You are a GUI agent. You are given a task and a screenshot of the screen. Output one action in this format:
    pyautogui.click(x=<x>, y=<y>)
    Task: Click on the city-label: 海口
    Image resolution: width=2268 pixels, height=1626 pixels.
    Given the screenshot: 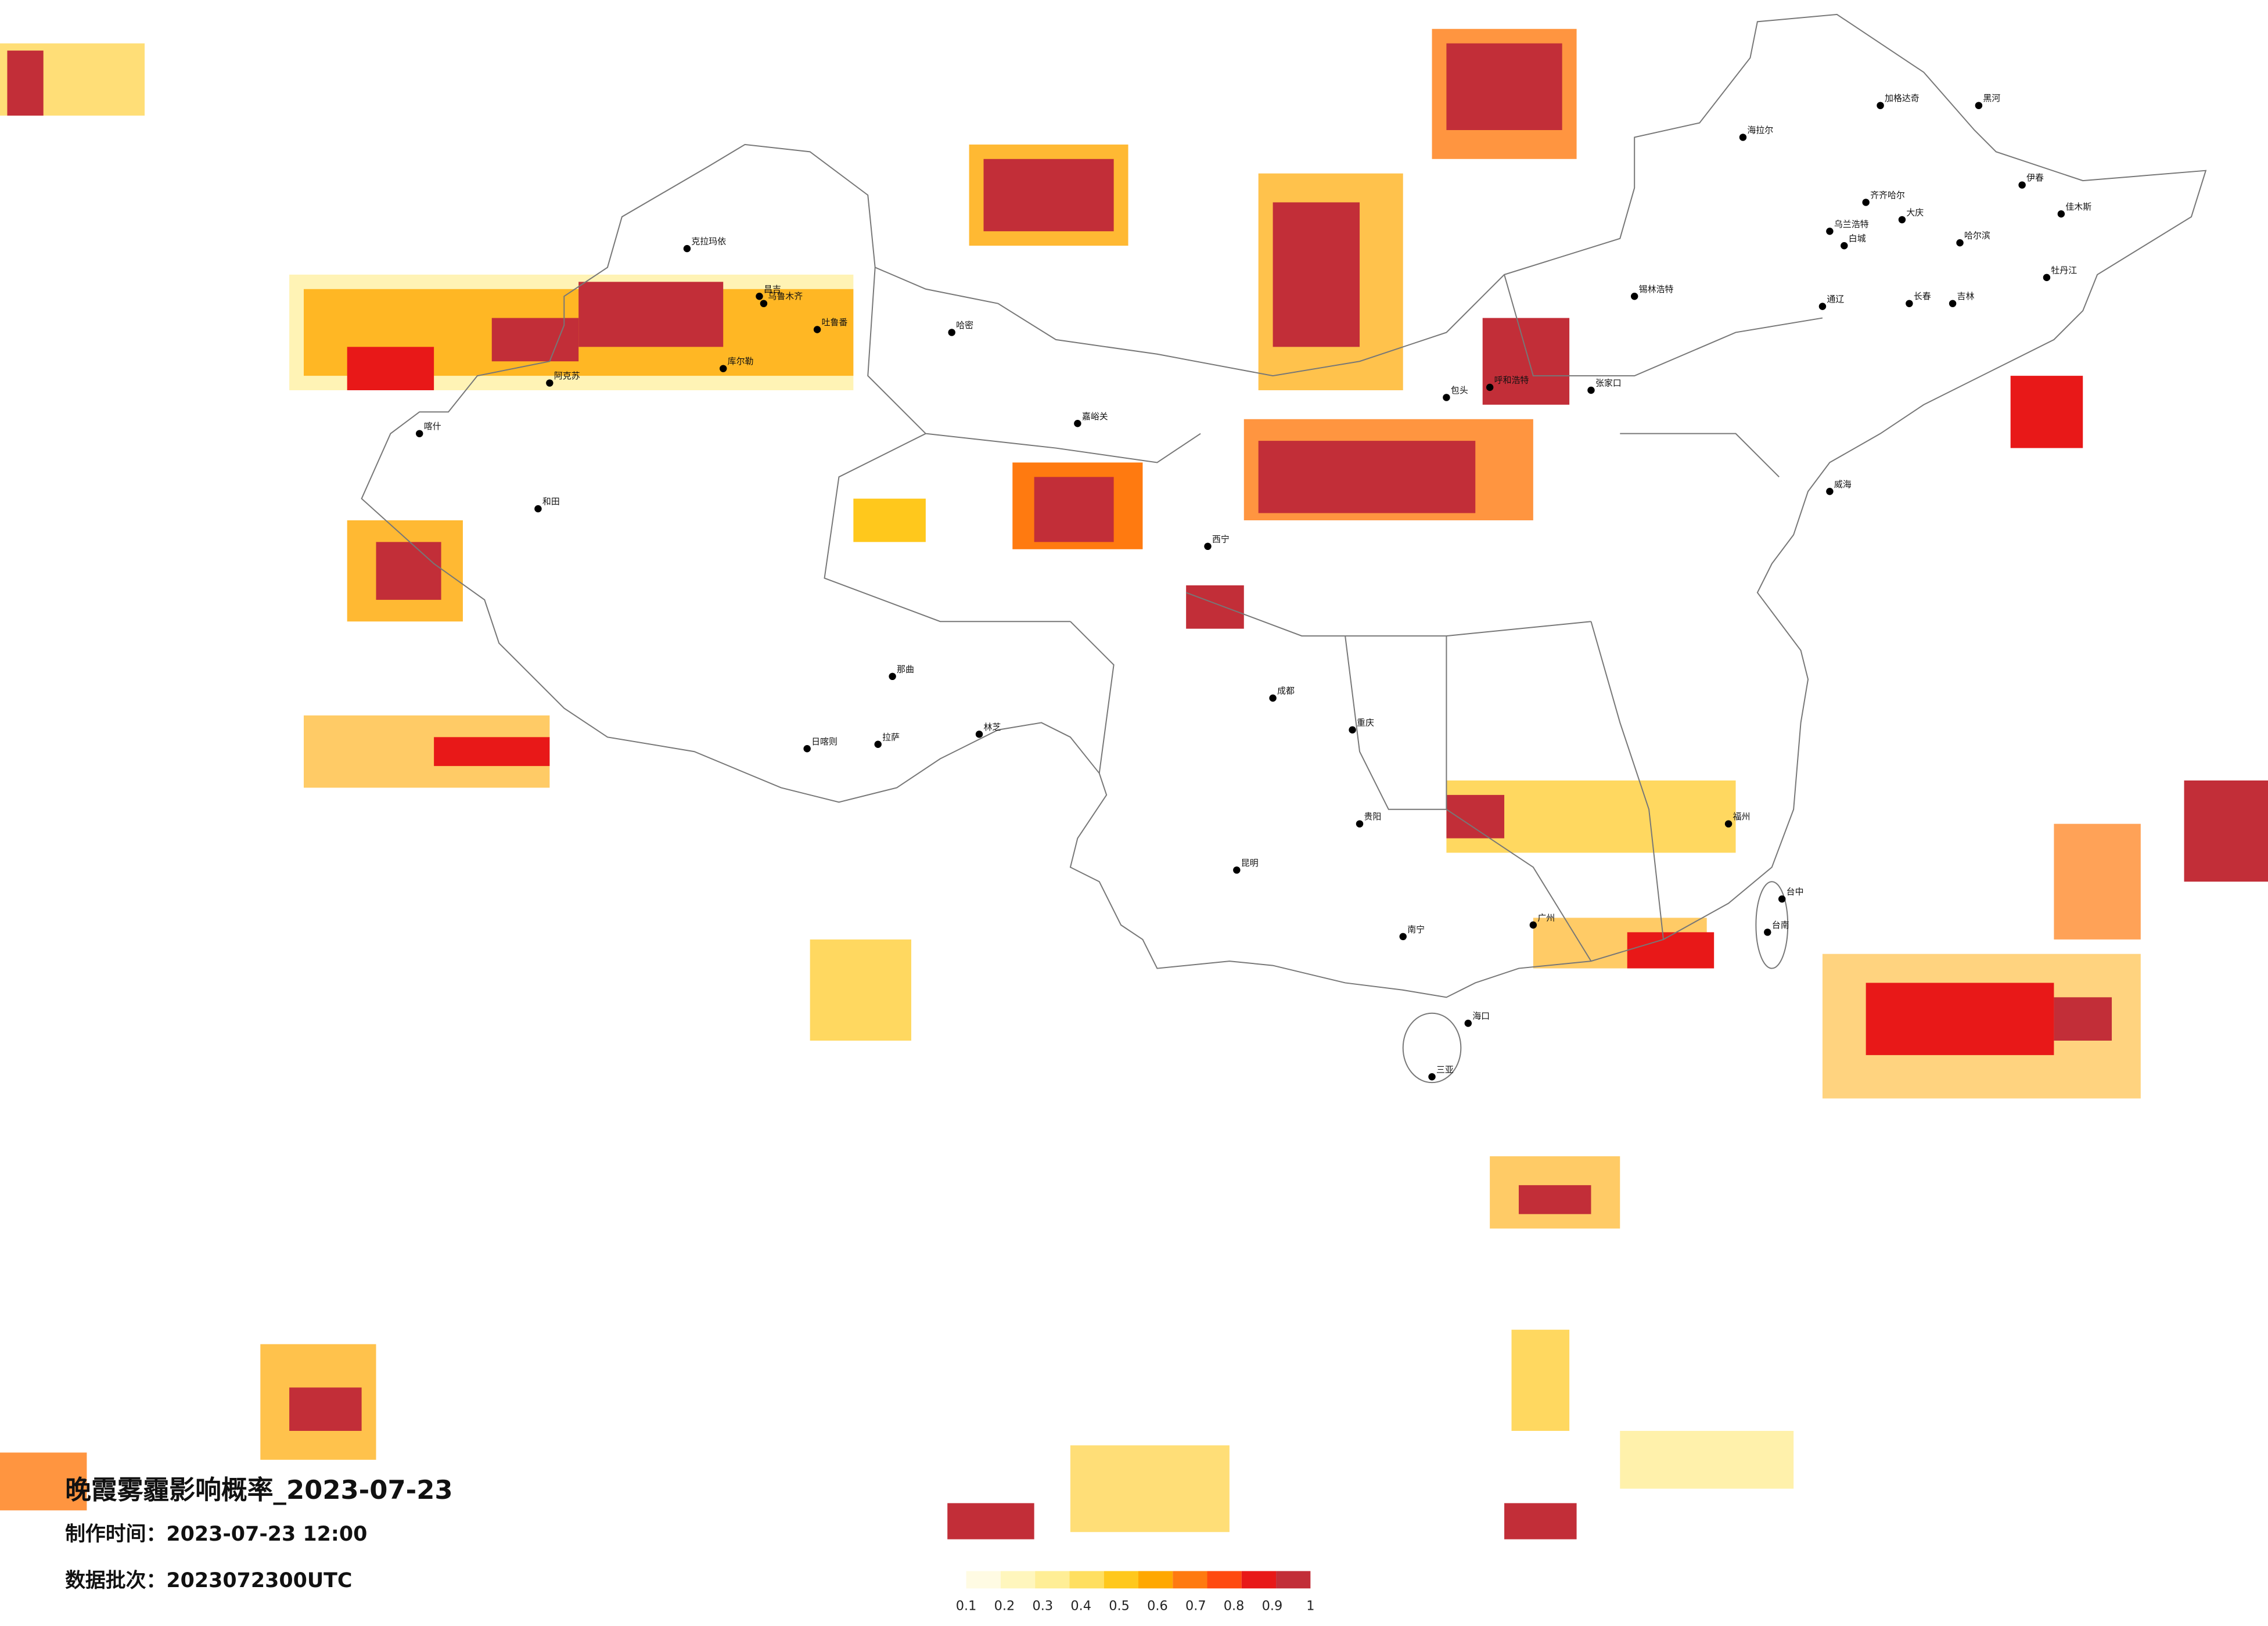 What is the action you would take?
    pyautogui.click(x=1481, y=1016)
    